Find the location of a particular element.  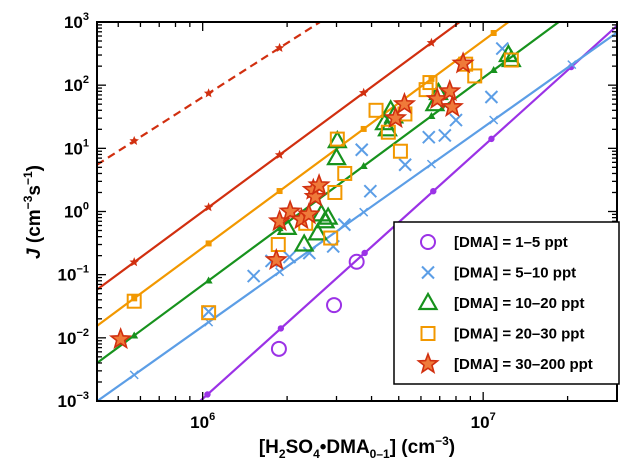

legend-entry: [DMA] = 1–5 ppt is located at coordinates (494, 242).